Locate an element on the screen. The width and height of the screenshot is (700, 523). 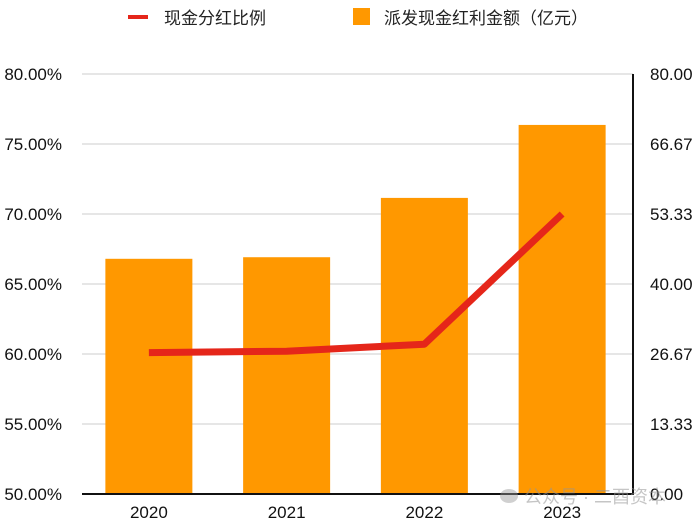
wechat-icon is located at coordinates (509, 496).